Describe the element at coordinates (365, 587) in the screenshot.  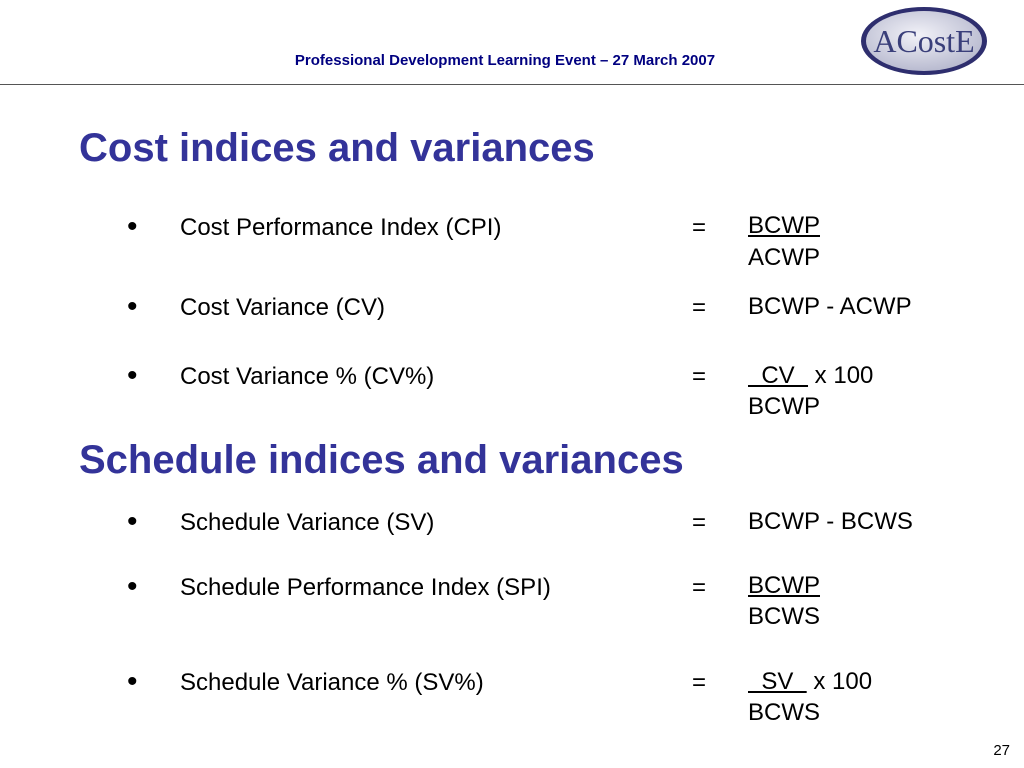
I see `spi-label: Schedule Performance Index (SPI)` at that location.